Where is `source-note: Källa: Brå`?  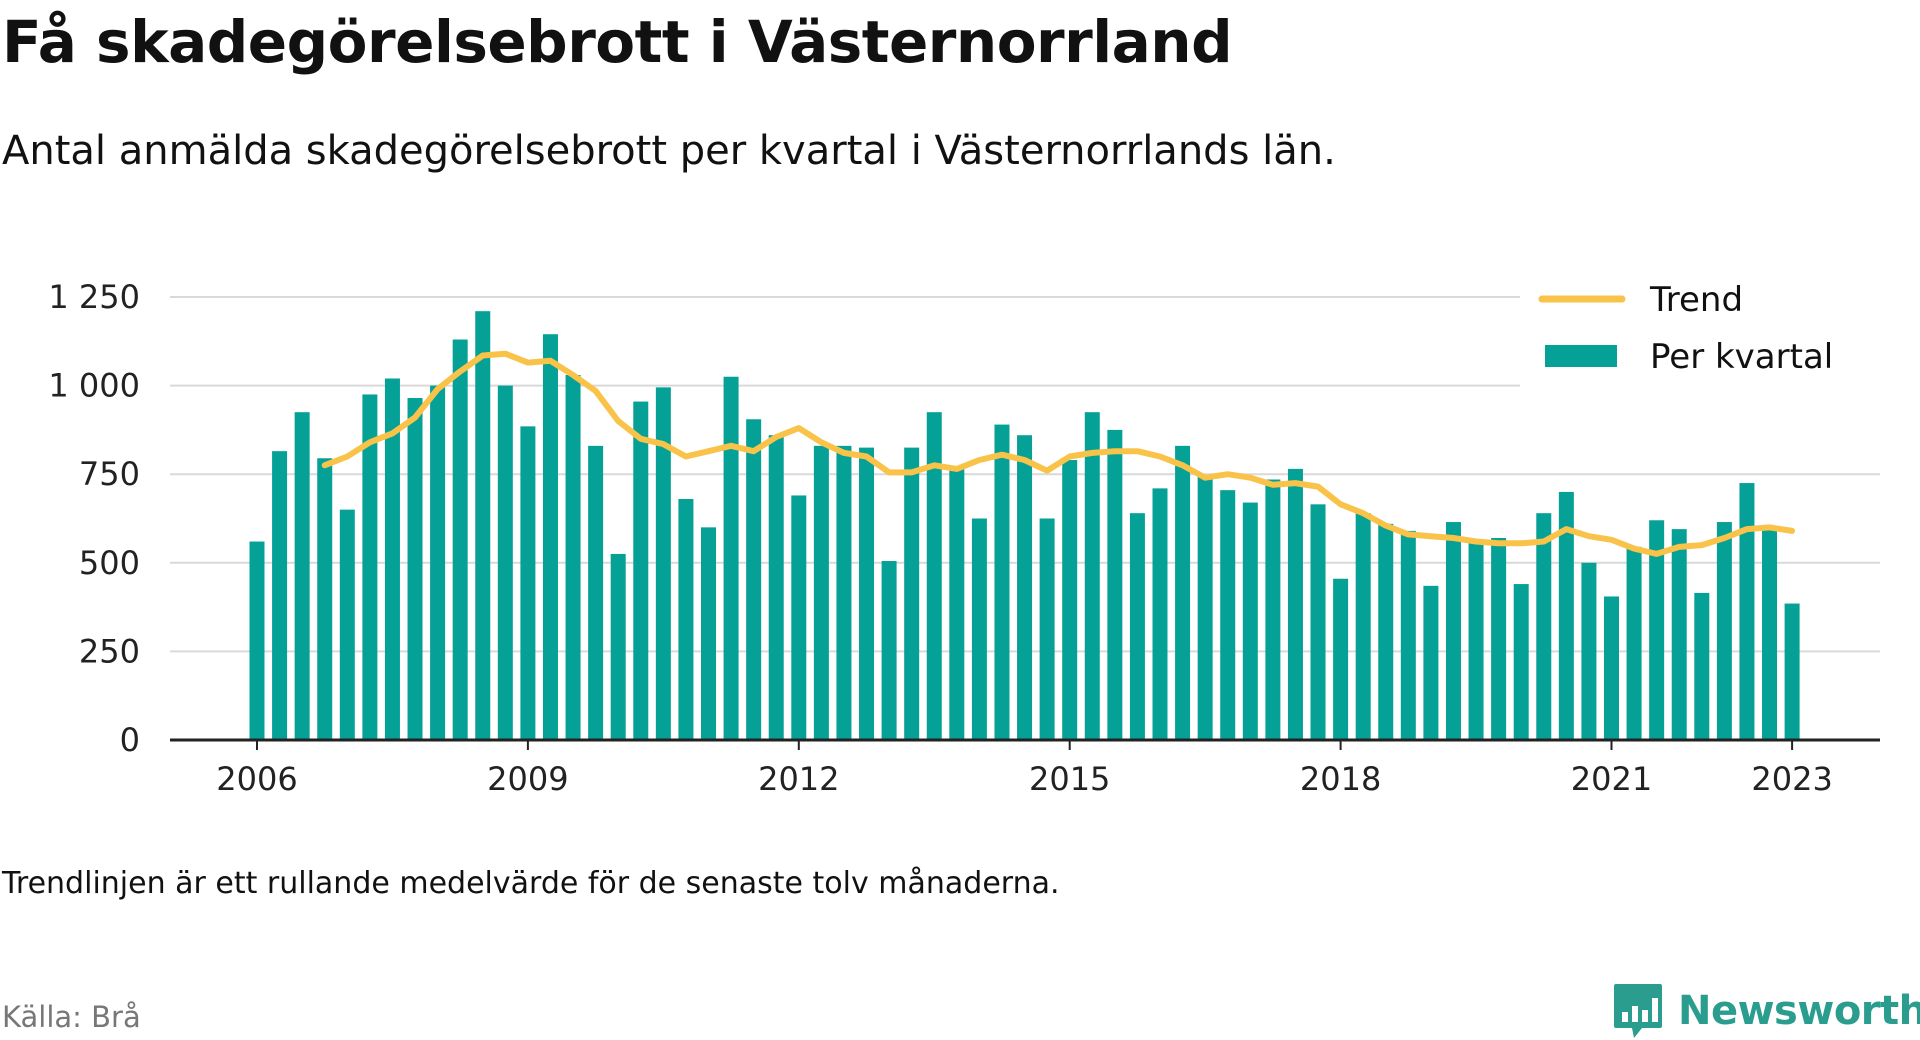
source-note: Källa: Brå is located at coordinates (71, 1017).